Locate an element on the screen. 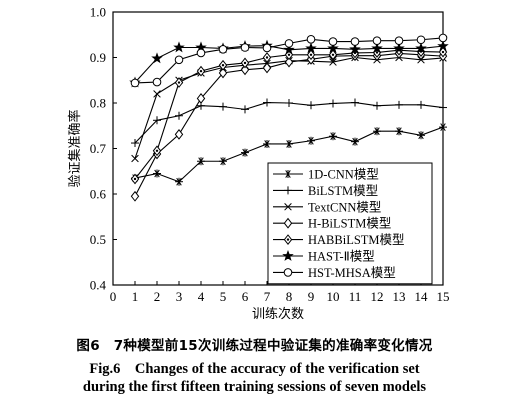 Image resolution: width=509 pixels, height=407 pixels. x-tick-label: 7 is located at coordinates (267, 296).